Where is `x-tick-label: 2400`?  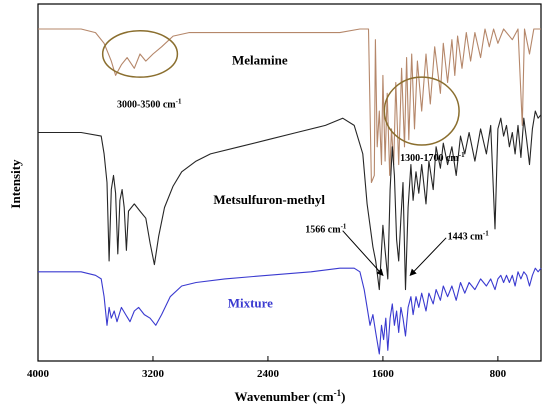 x-tick-label: 2400 is located at coordinates (268, 374).